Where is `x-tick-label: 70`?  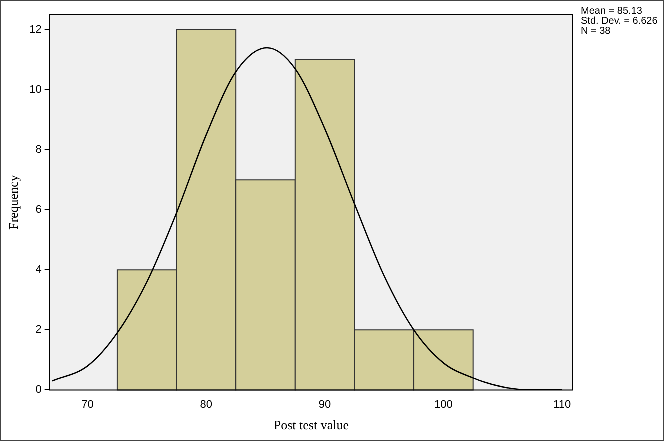 x-tick-label: 70 is located at coordinates (88, 404).